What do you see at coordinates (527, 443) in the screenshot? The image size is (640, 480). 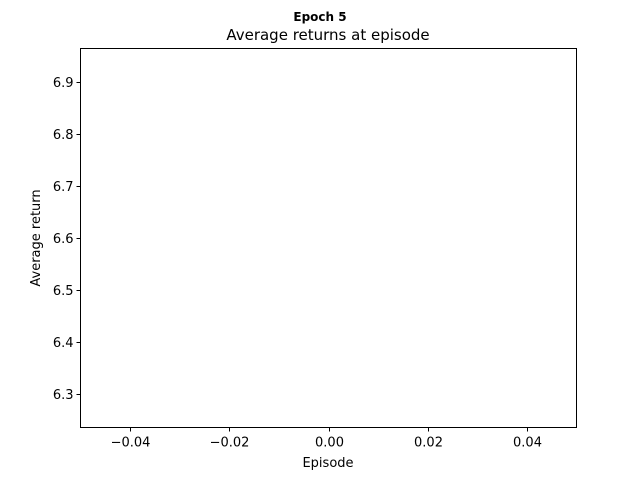 I see `x-tick-label: 0.04` at bounding box center [527, 443].